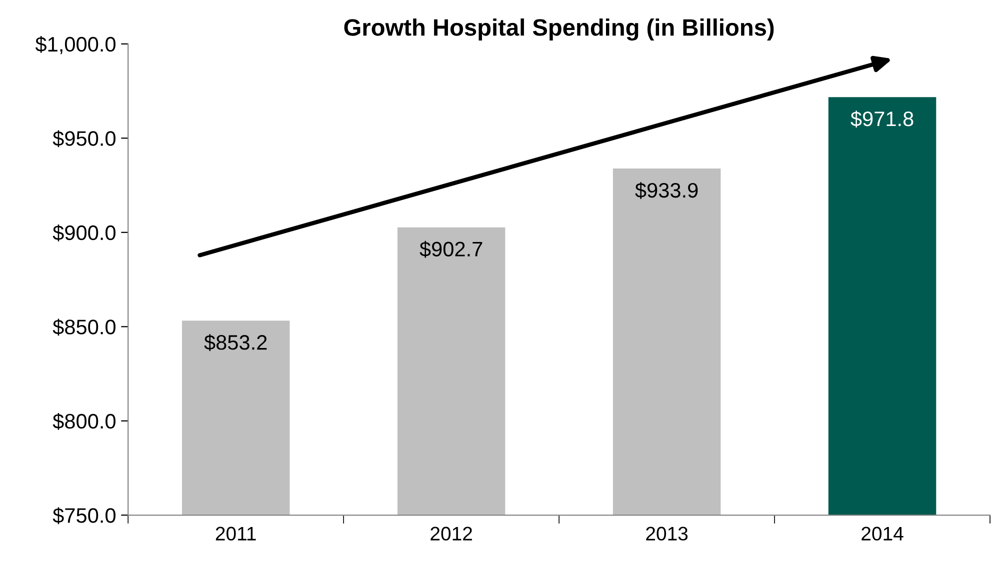 The width and height of the screenshot is (993, 563). Describe the element at coordinates (84, 327) in the screenshot. I see `y-tick-label: $850.0` at that location.